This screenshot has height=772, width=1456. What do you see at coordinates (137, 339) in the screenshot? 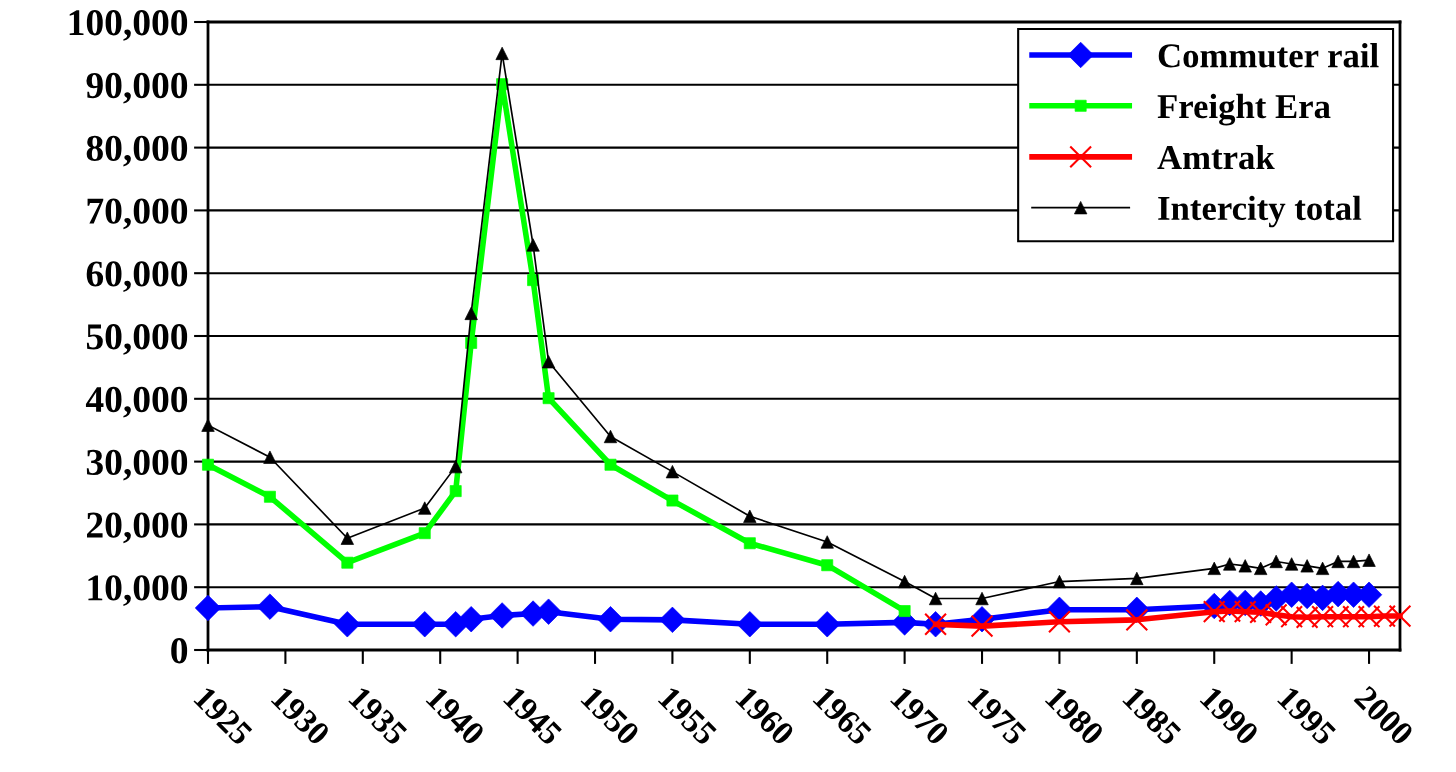
I see `y-tick-label: 50,000` at bounding box center [137, 339].